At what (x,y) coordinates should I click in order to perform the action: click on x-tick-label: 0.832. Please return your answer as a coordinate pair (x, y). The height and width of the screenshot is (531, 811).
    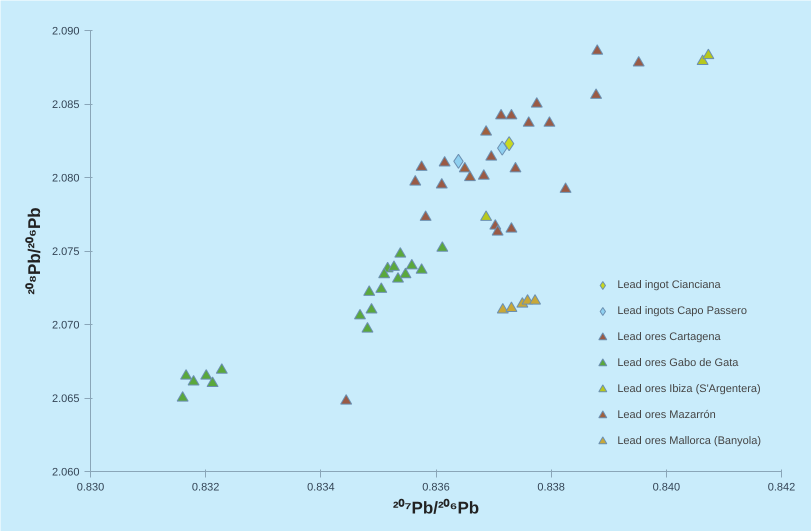
    Looking at the image, I should click on (206, 488).